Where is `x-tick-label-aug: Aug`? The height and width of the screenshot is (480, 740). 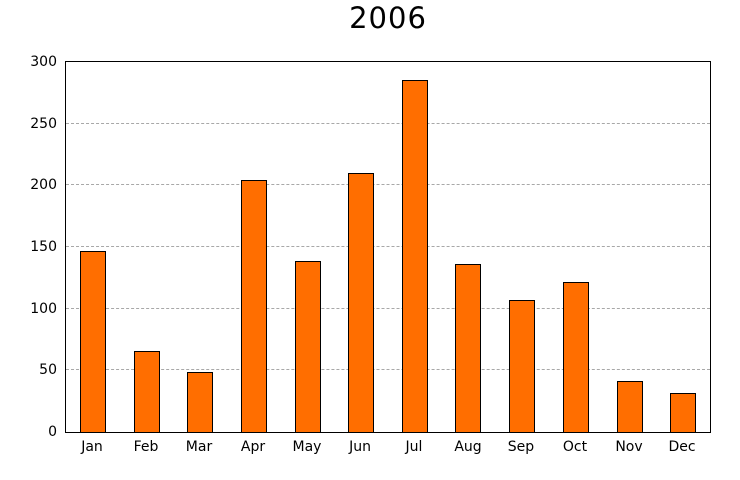
x-tick-label-aug: Aug is located at coordinates (468, 447).